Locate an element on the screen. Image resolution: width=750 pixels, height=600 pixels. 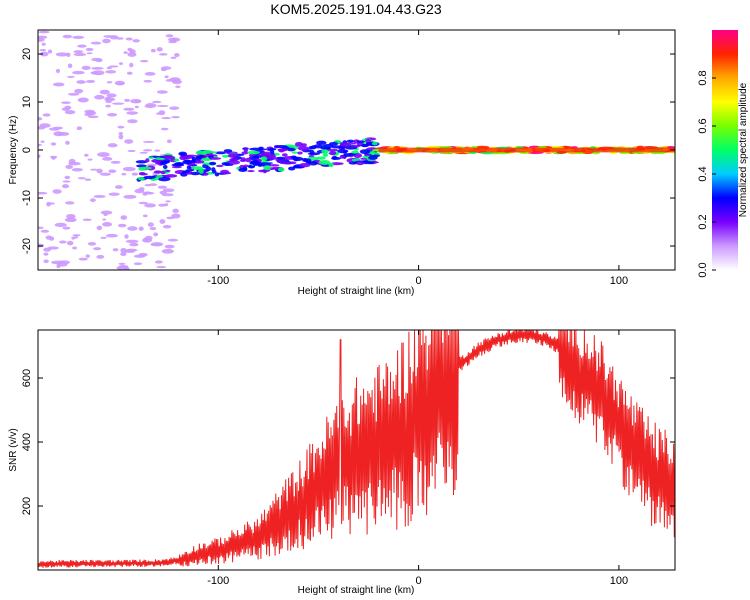
y-tick-label: -10 is located at coordinates (27, 198).